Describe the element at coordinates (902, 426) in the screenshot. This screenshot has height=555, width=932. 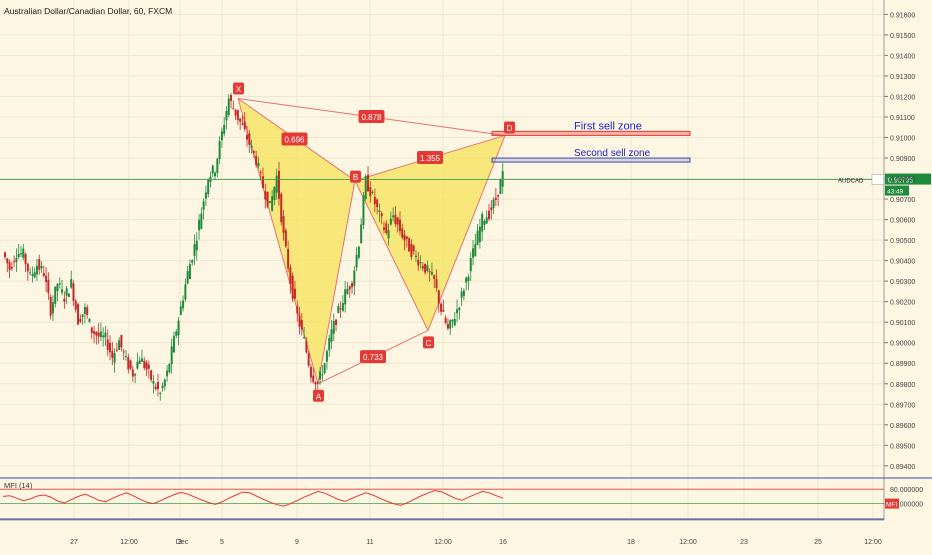
I see `y-tick-label: 0.89600` at that location.